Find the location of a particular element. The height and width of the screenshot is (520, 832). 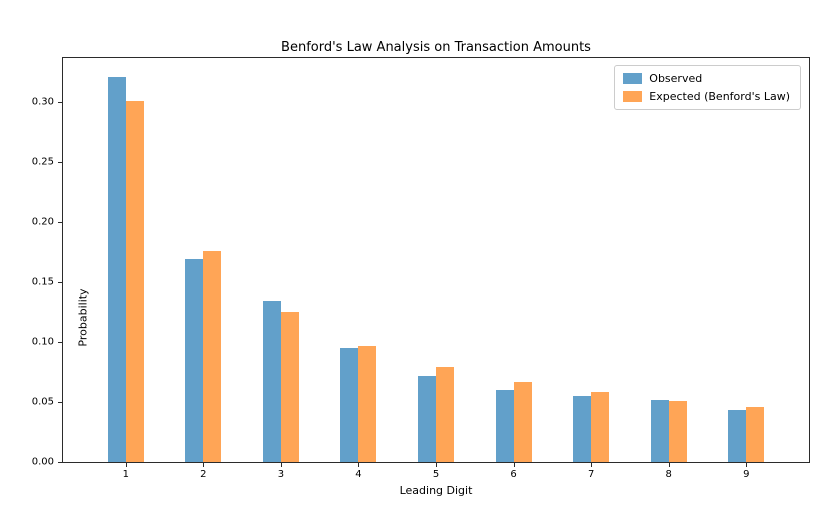

legend-items: Observed Expected (Benford's Law) is located at coordinates (706, 87).